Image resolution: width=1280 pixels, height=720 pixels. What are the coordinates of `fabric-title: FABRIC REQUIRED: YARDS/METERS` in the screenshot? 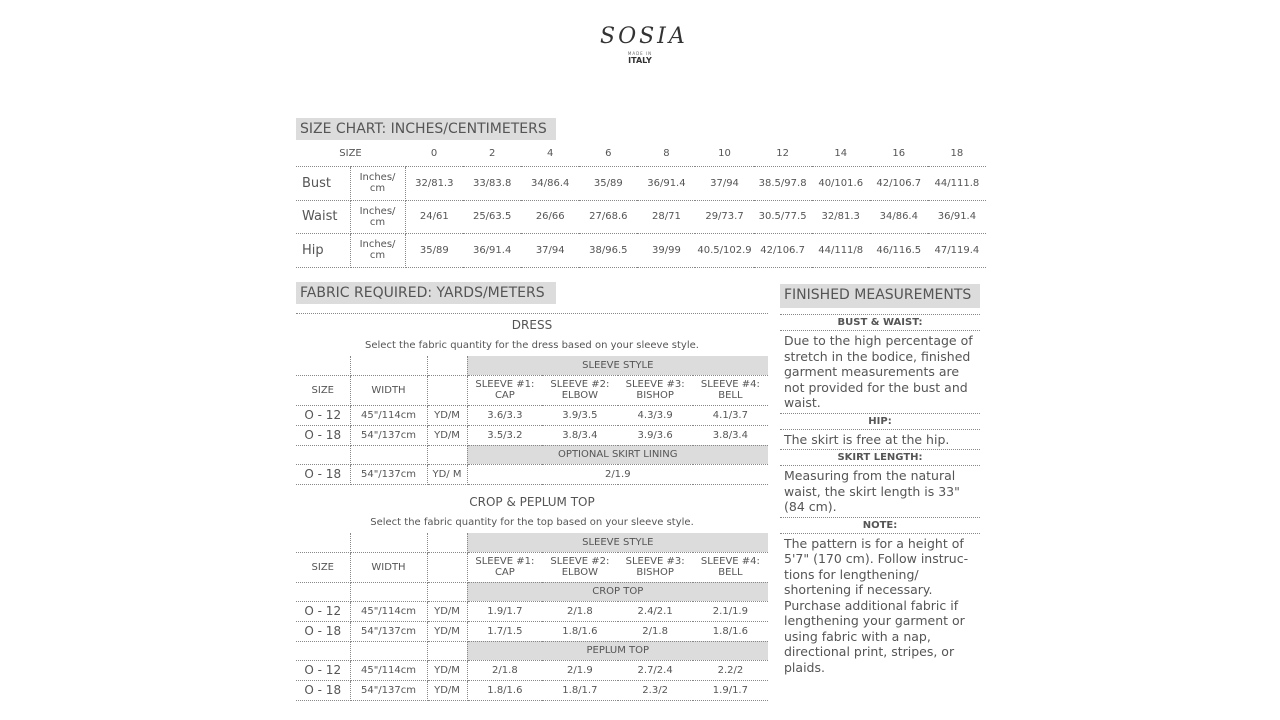 It's located at (426, 293).